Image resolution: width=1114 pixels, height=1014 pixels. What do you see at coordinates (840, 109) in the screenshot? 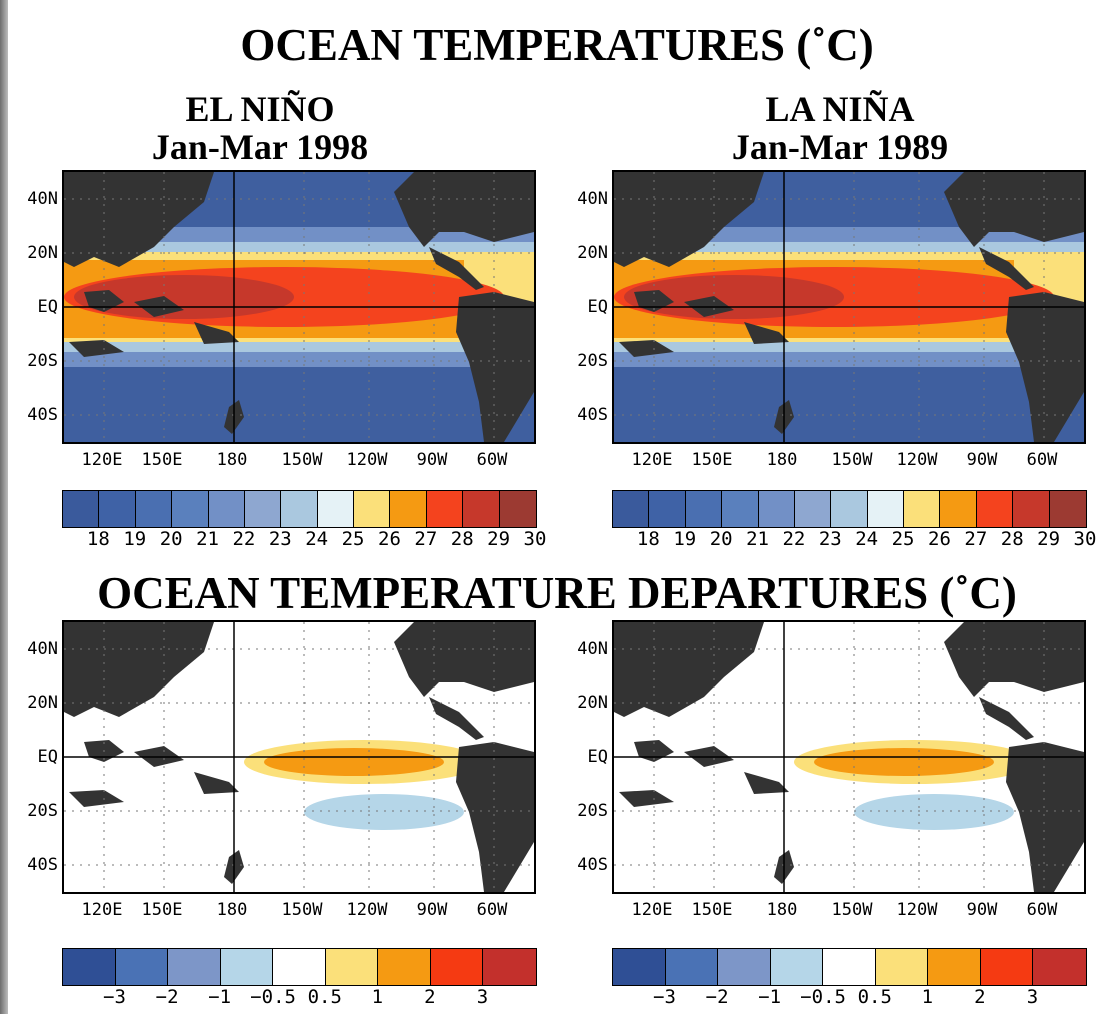
I see `la-nina-name: LA NIÑA` at bounding box center [840, 109].